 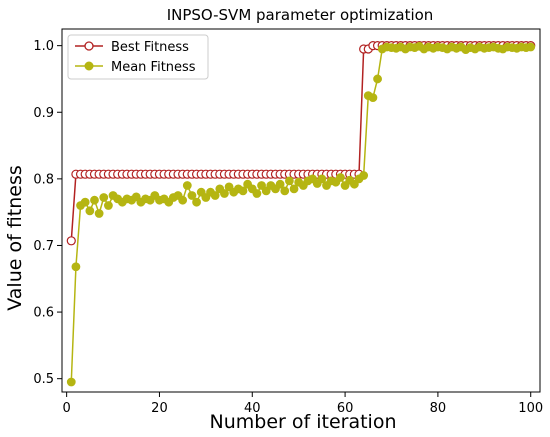 I want to click on y-axis-title: Value of fitness, so click(x=15, y=238).